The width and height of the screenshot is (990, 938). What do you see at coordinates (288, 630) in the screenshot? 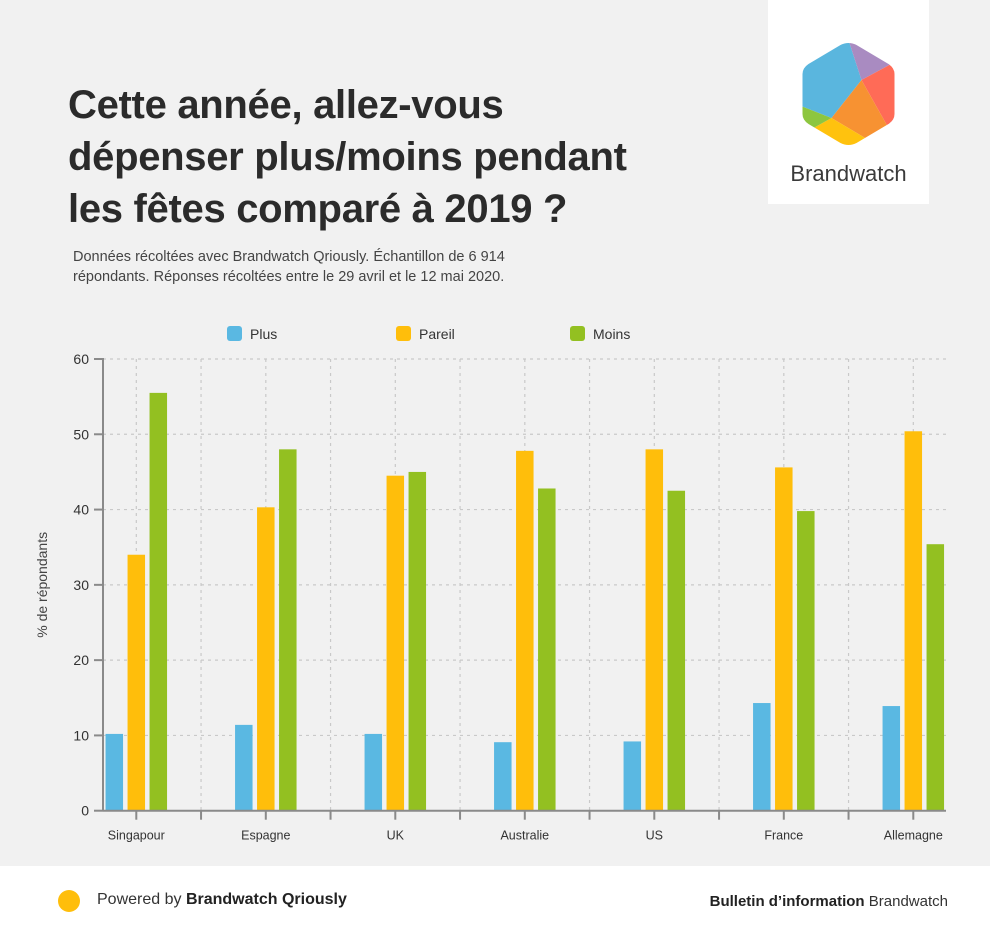
I see `bar-moins-espagne` at bounding box center [288, 630].